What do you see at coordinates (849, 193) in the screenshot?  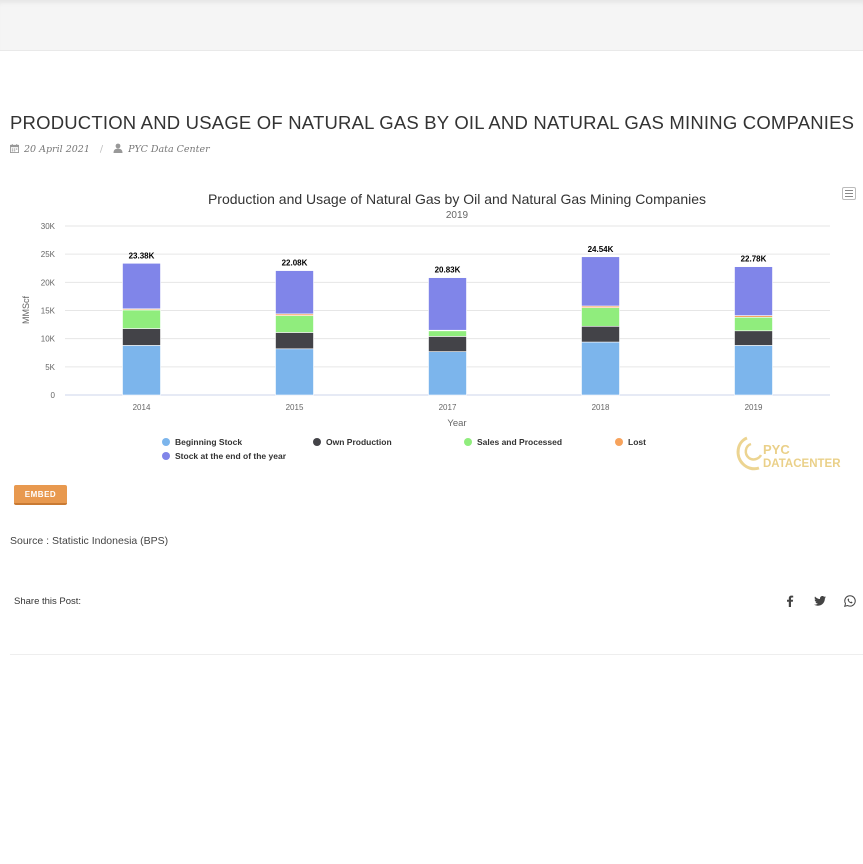 I see `chart-menu-icon` at bounding box center [849, 193].